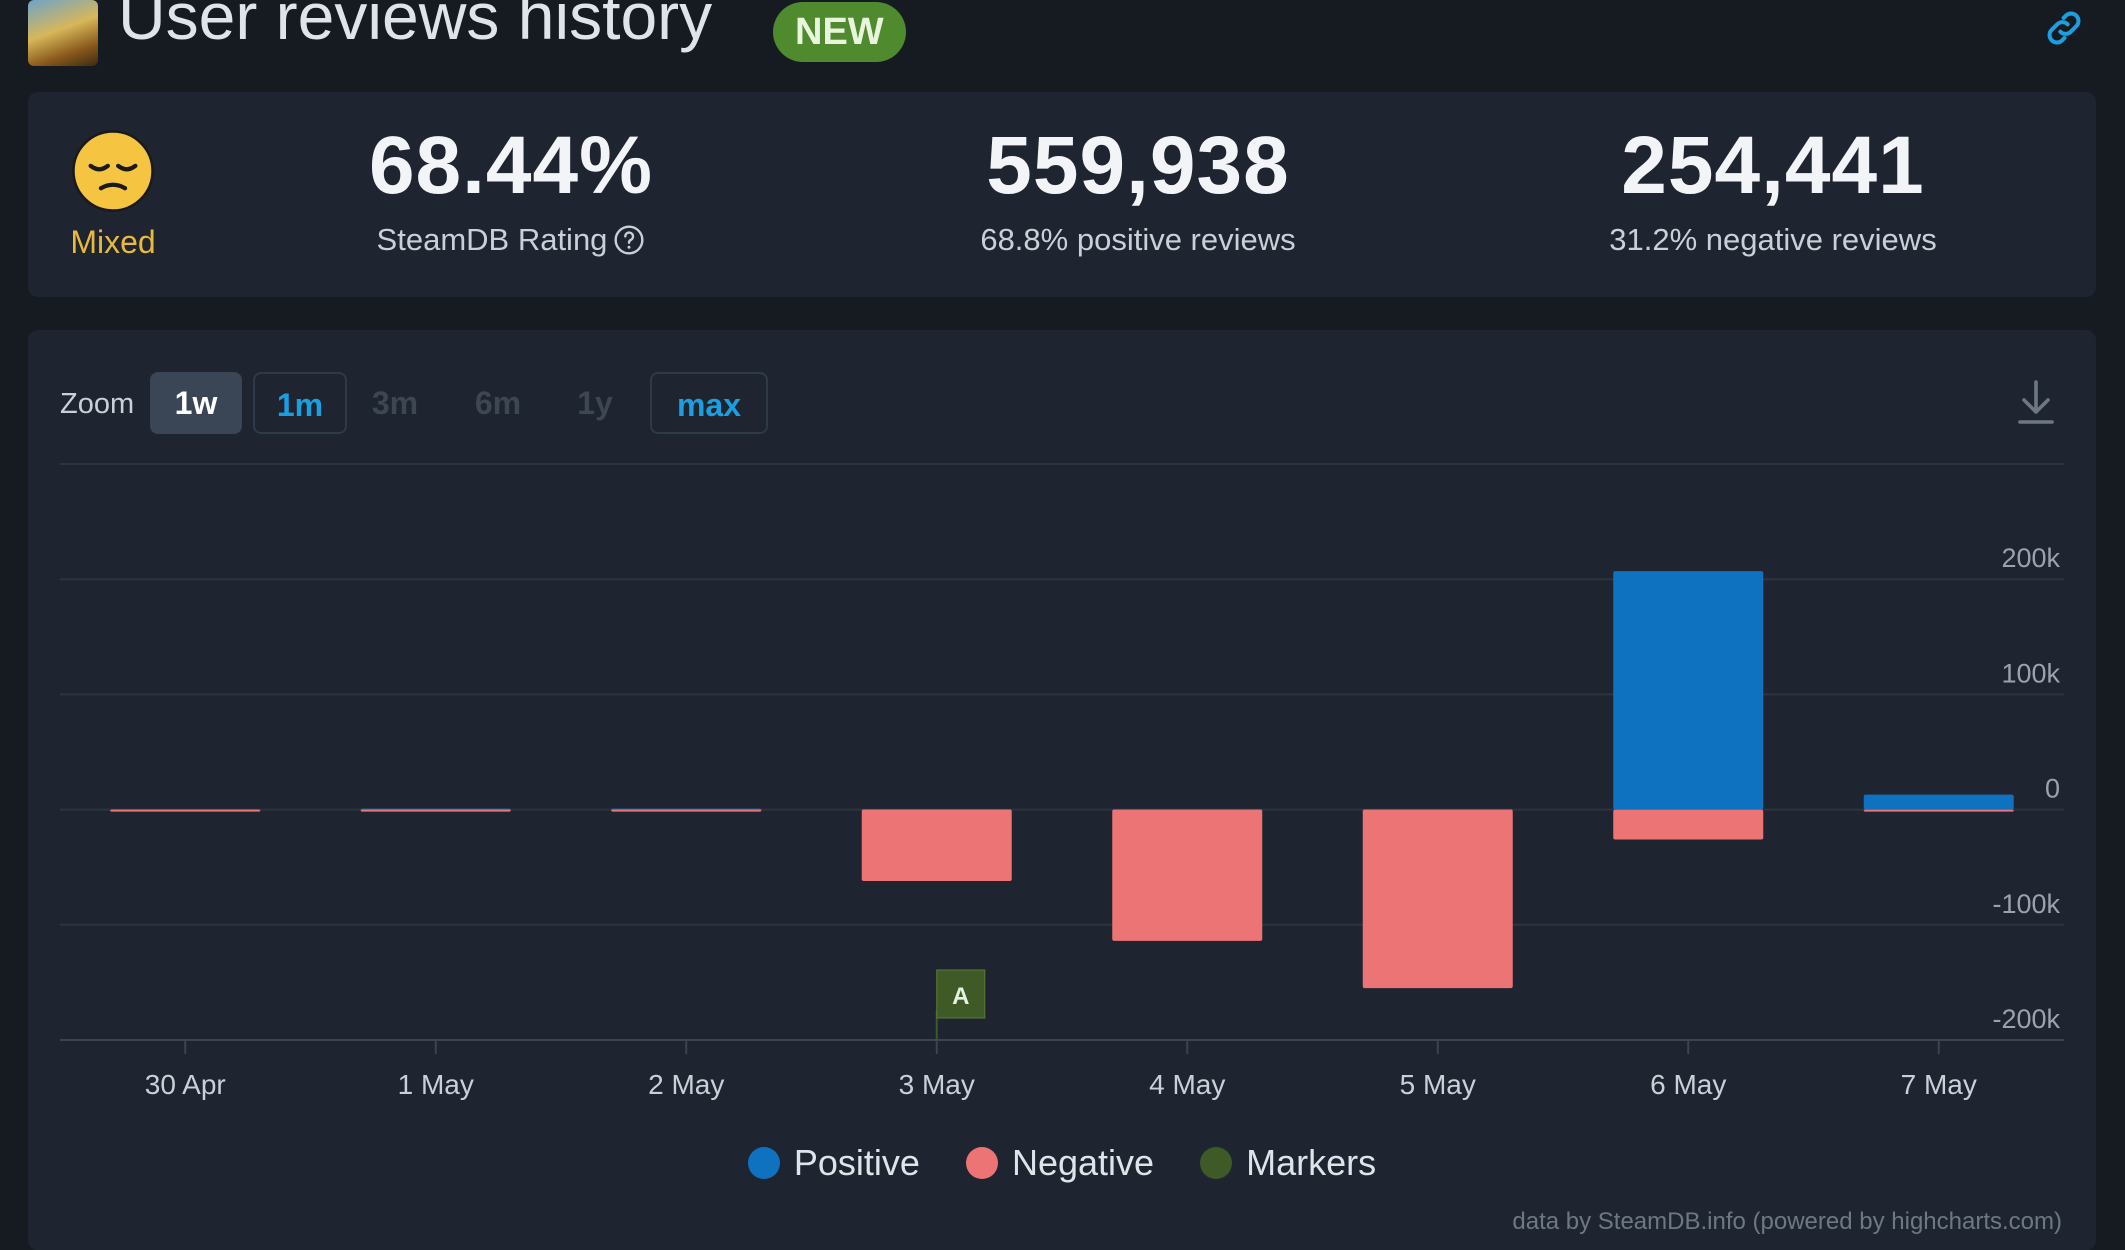 The image size is (2125, 1250). I want to click on game-thumbnail-icon, so click(63, 33).